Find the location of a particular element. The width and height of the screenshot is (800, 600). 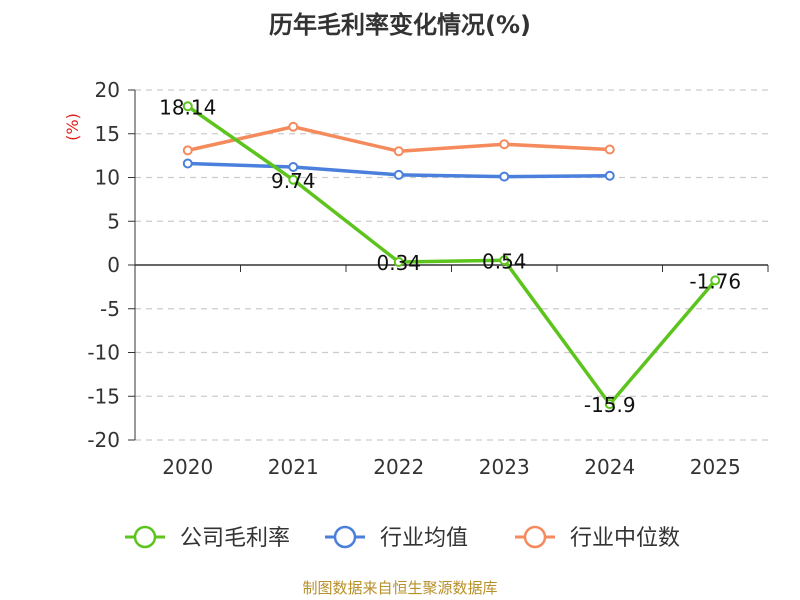

y-tick-label: 0 is located at coordinates (113, 265).